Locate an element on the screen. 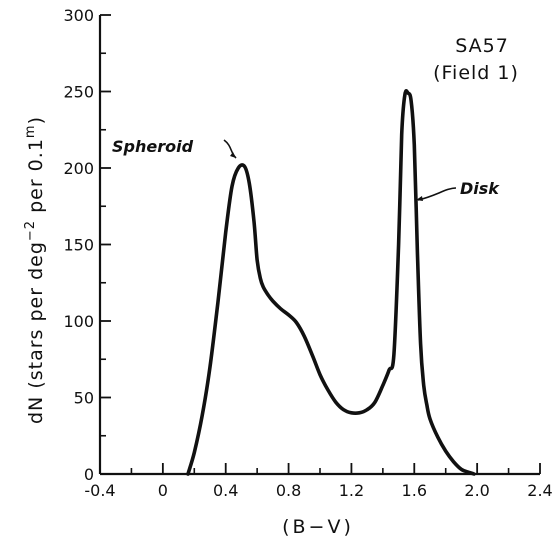 This screenshot has height=548, width=560. y-tick-label: 250 is located at coordinates (78, 92).